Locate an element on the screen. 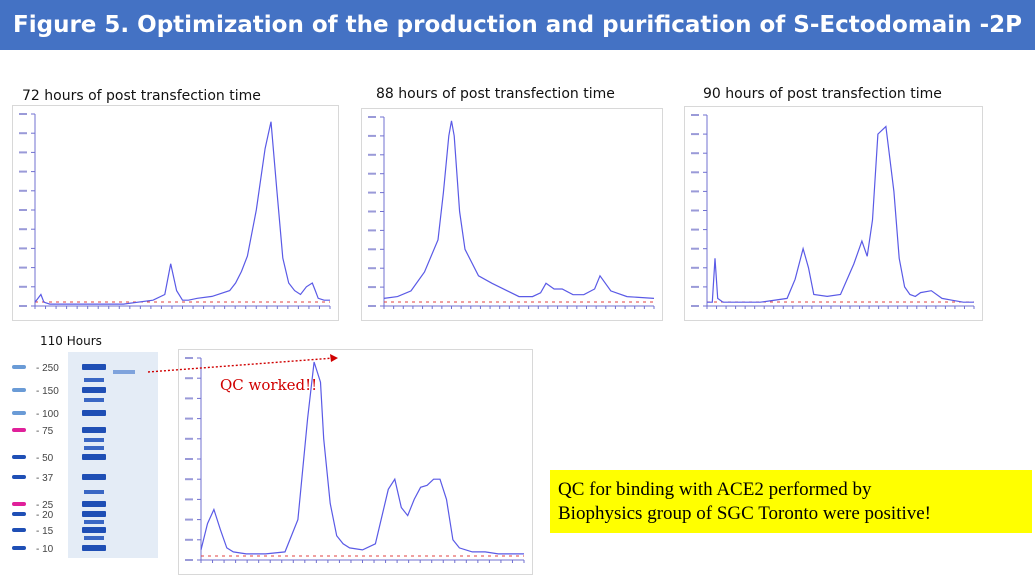 This screenshot has height=583, width=1035. caption-88h: 88 hours of post transfection time is located at coordinates (495, 94).